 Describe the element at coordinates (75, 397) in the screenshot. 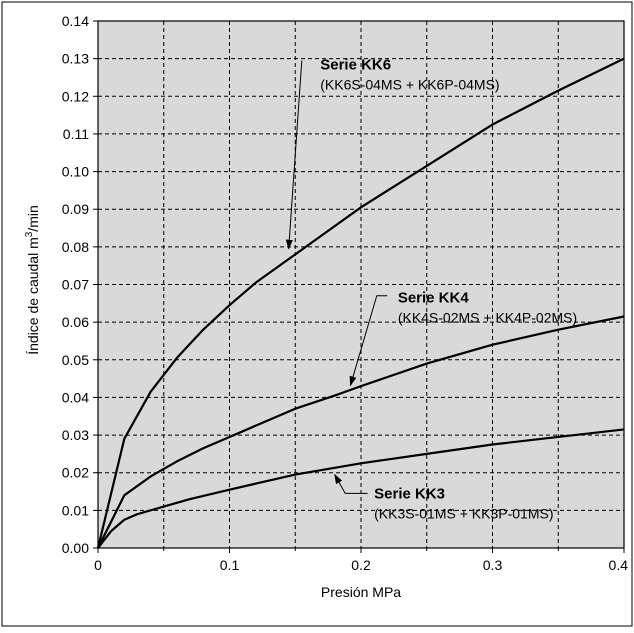

I see `y-tick-label-4: 0.04` at that location.